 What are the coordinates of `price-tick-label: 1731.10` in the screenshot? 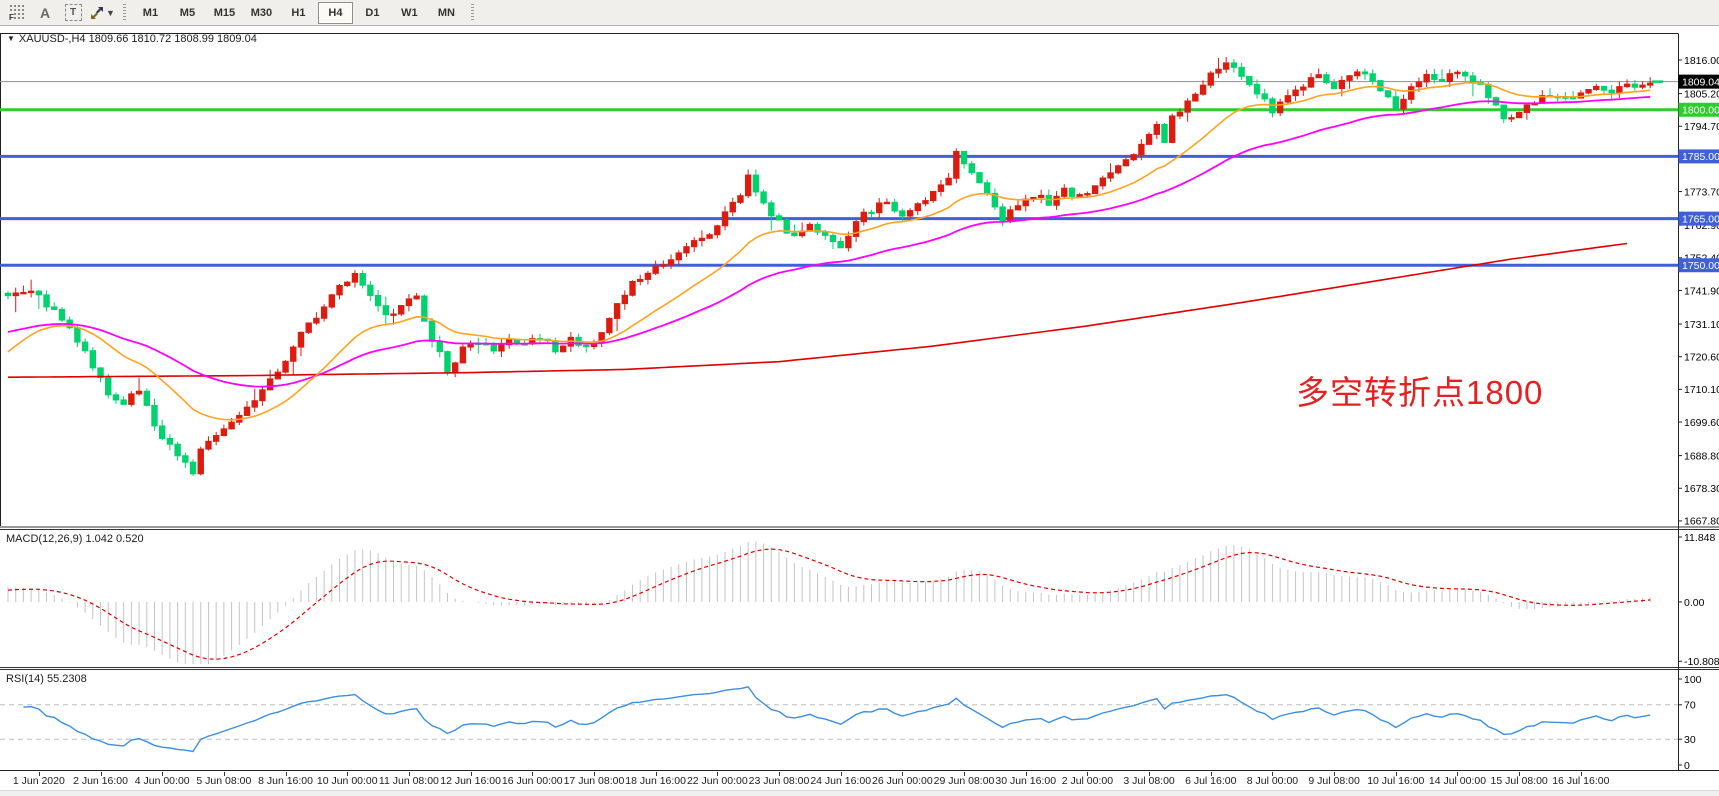 It's located at (1701, 325).